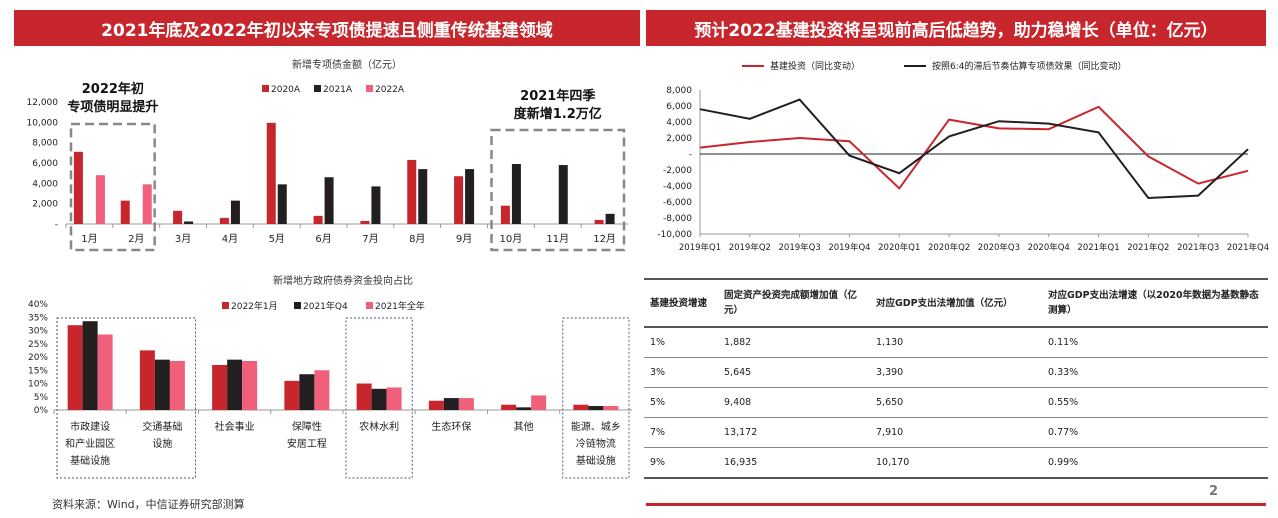 The image size is (1278, 518). I want to click on x-tick-label: 2020年Q4, so click(1049, 247).